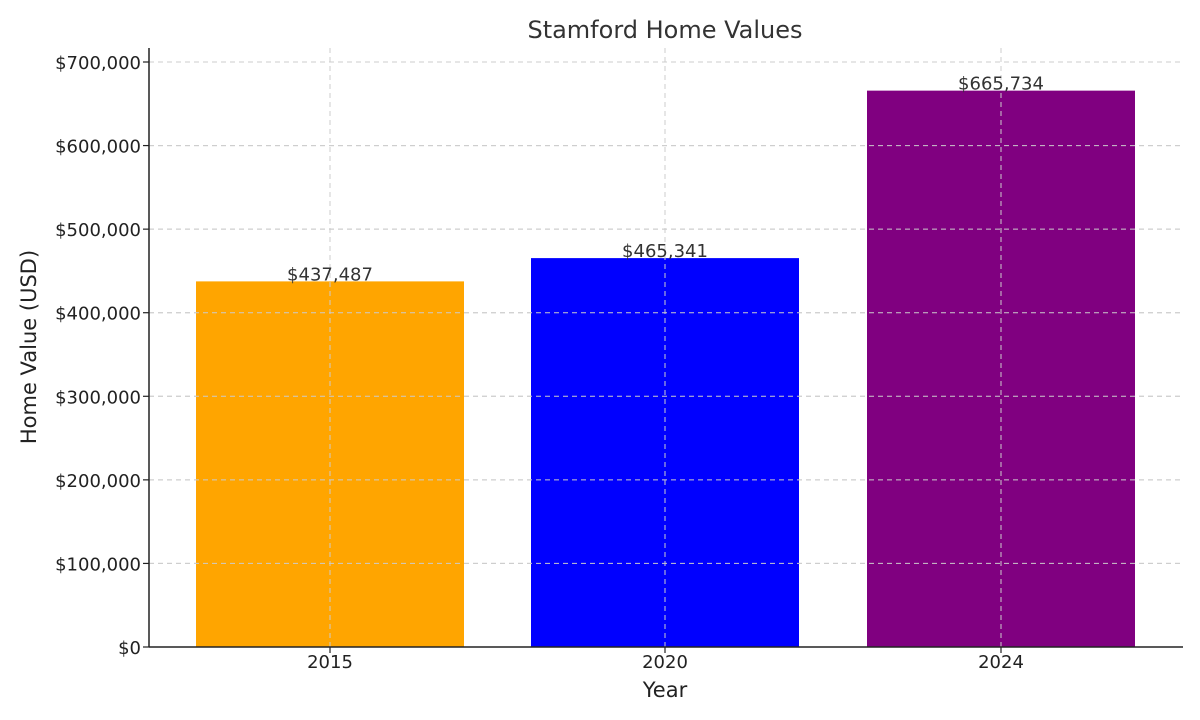 Image resolution: width=1200 pixels, height=720 pixels. Describe the element at coordinates (98, 397) in the screenshot. I see `y-tick-label: $300,000` at that location.